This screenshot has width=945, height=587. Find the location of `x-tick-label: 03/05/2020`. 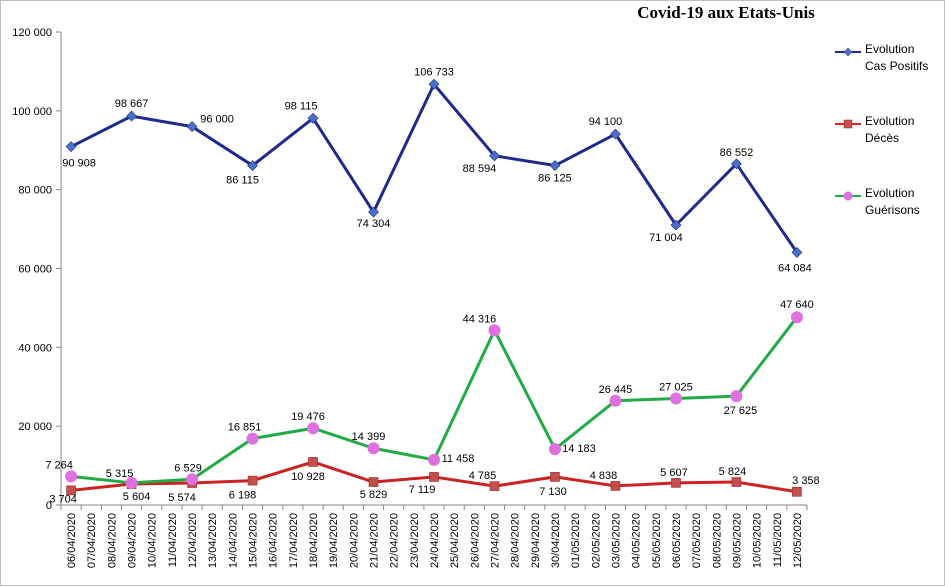

x-tick-label: 03/05/2020 is located at coordinates (616, 540).